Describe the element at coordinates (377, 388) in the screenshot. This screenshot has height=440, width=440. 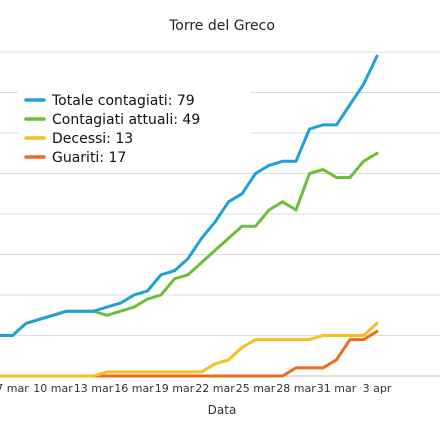
I see `x-tick-label: 3 apr` at that location.